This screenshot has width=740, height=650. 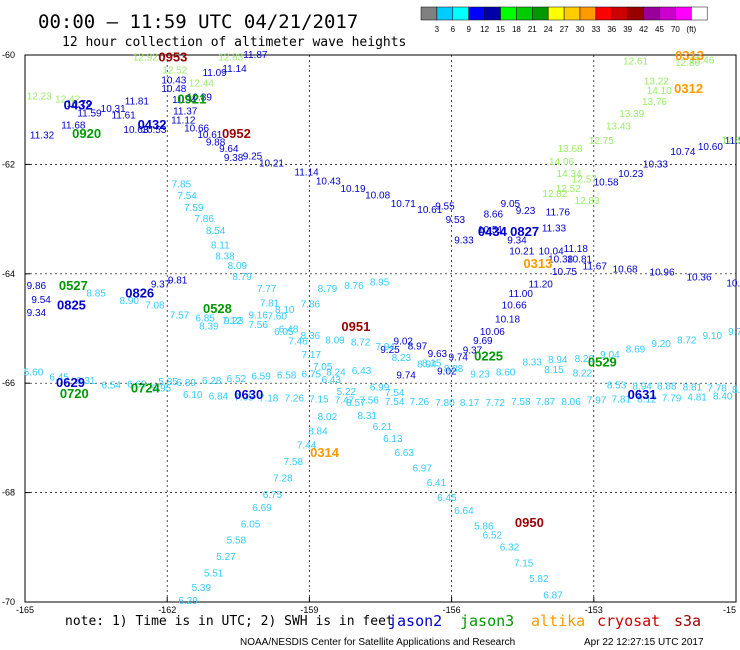 What do you see at coordinates (699, 278) in the screenshot?
I see `wave-height-point: 10.36` at bounding box center [699, 278].